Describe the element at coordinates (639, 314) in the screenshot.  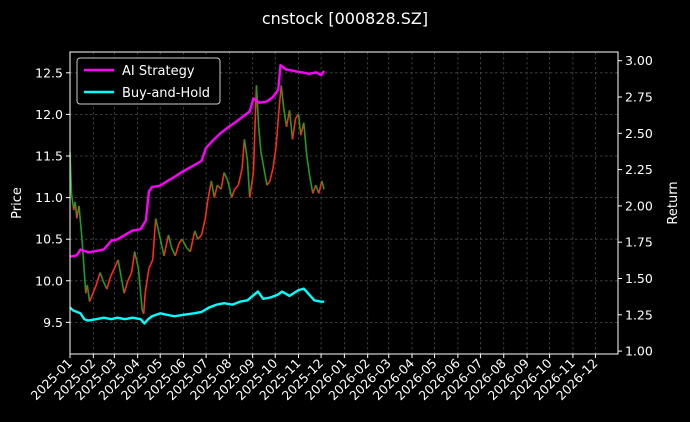
I see `y-right-tick-label: 1.25` at that location.